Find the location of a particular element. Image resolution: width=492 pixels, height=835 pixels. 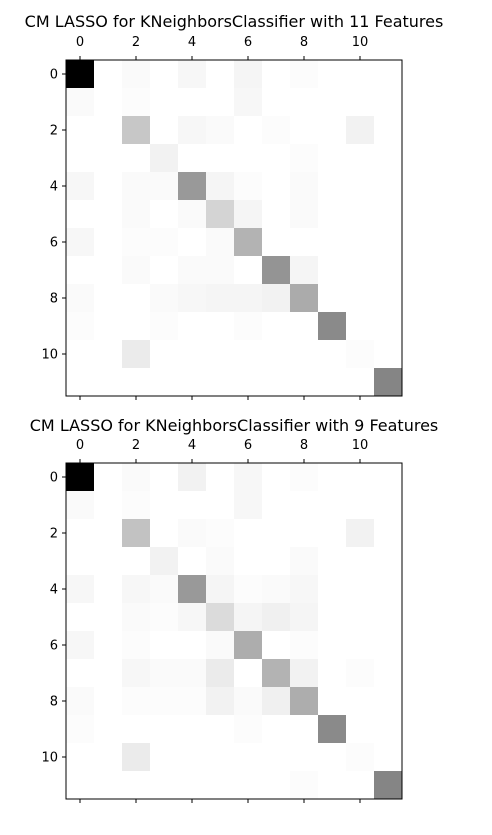

x-tick-label: 6 is located at coordinates (248, 445).